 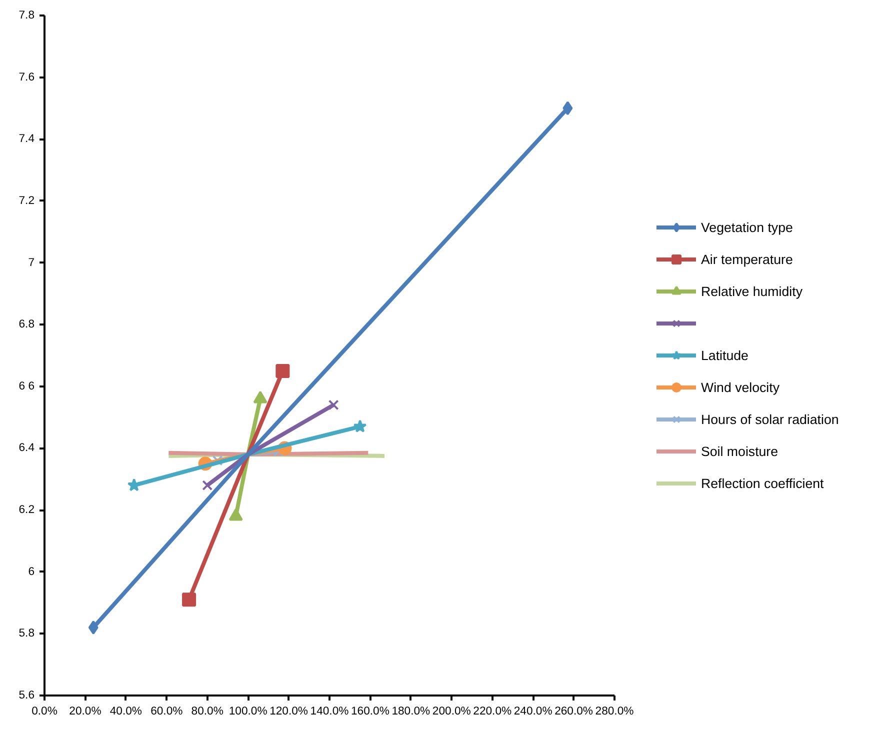 I want to click on x-tick-label: 200.0%, so click(x=451, y=712).